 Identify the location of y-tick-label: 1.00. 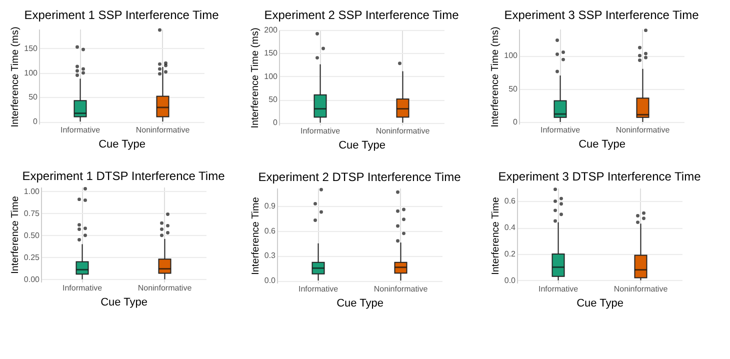
(32, 191).